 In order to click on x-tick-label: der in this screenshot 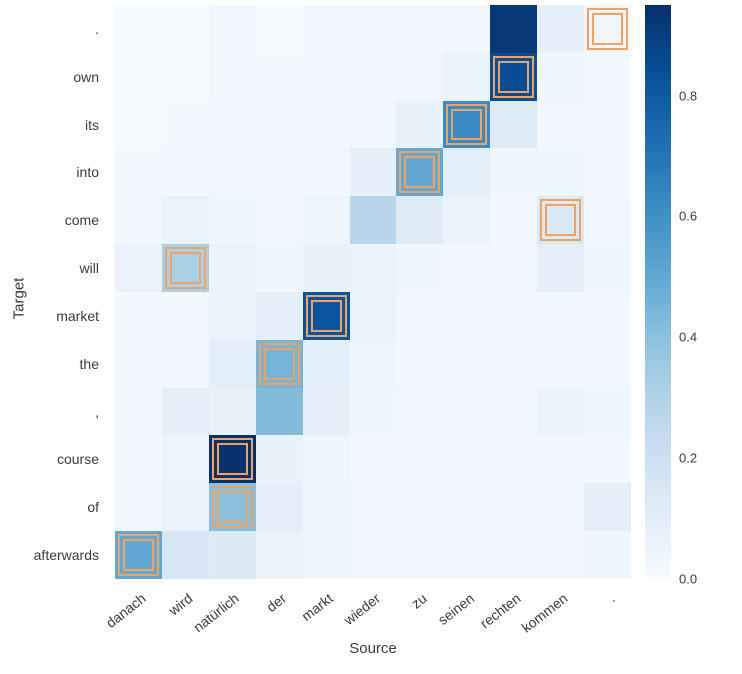, I will do `click(276, 603)`.